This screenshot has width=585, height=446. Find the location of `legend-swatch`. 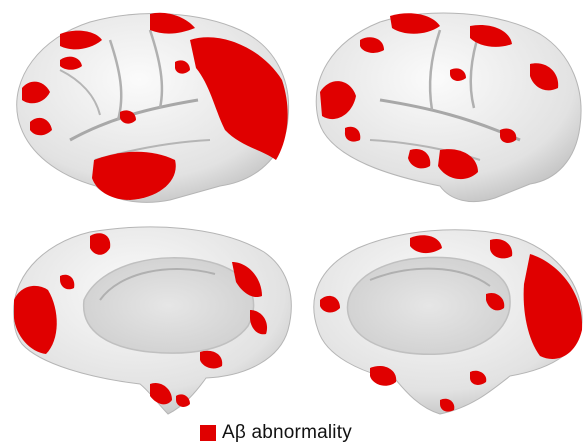

legend-swatch is located at coordinates (208, 433).